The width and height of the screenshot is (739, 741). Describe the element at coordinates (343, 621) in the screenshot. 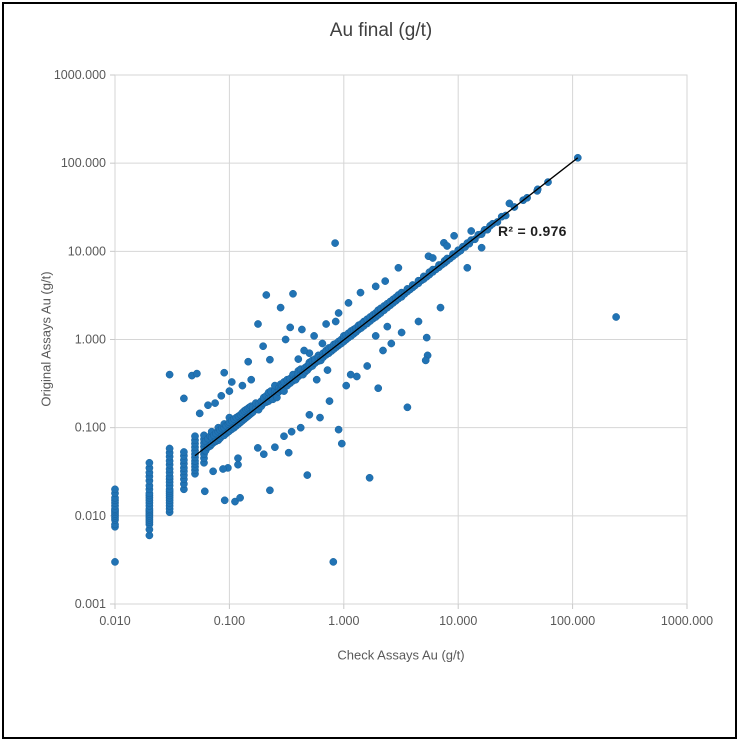

I see `x-tick-label: 1.000` at that location.